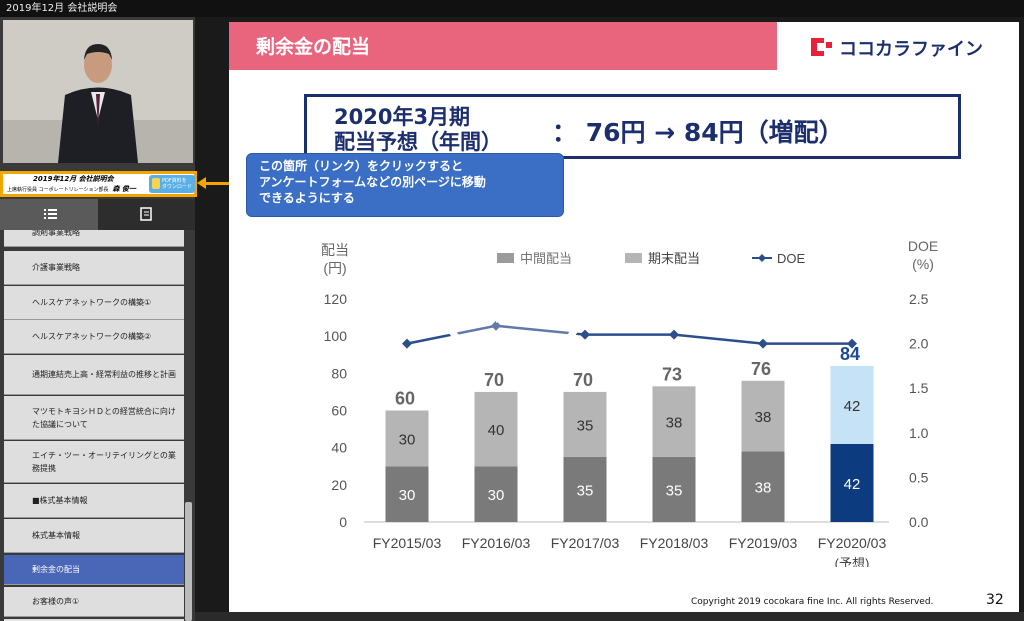  Describe the element at coordinates (124, 189) in the screenshot. I see `presenter-name: 森 俊一` at that location.